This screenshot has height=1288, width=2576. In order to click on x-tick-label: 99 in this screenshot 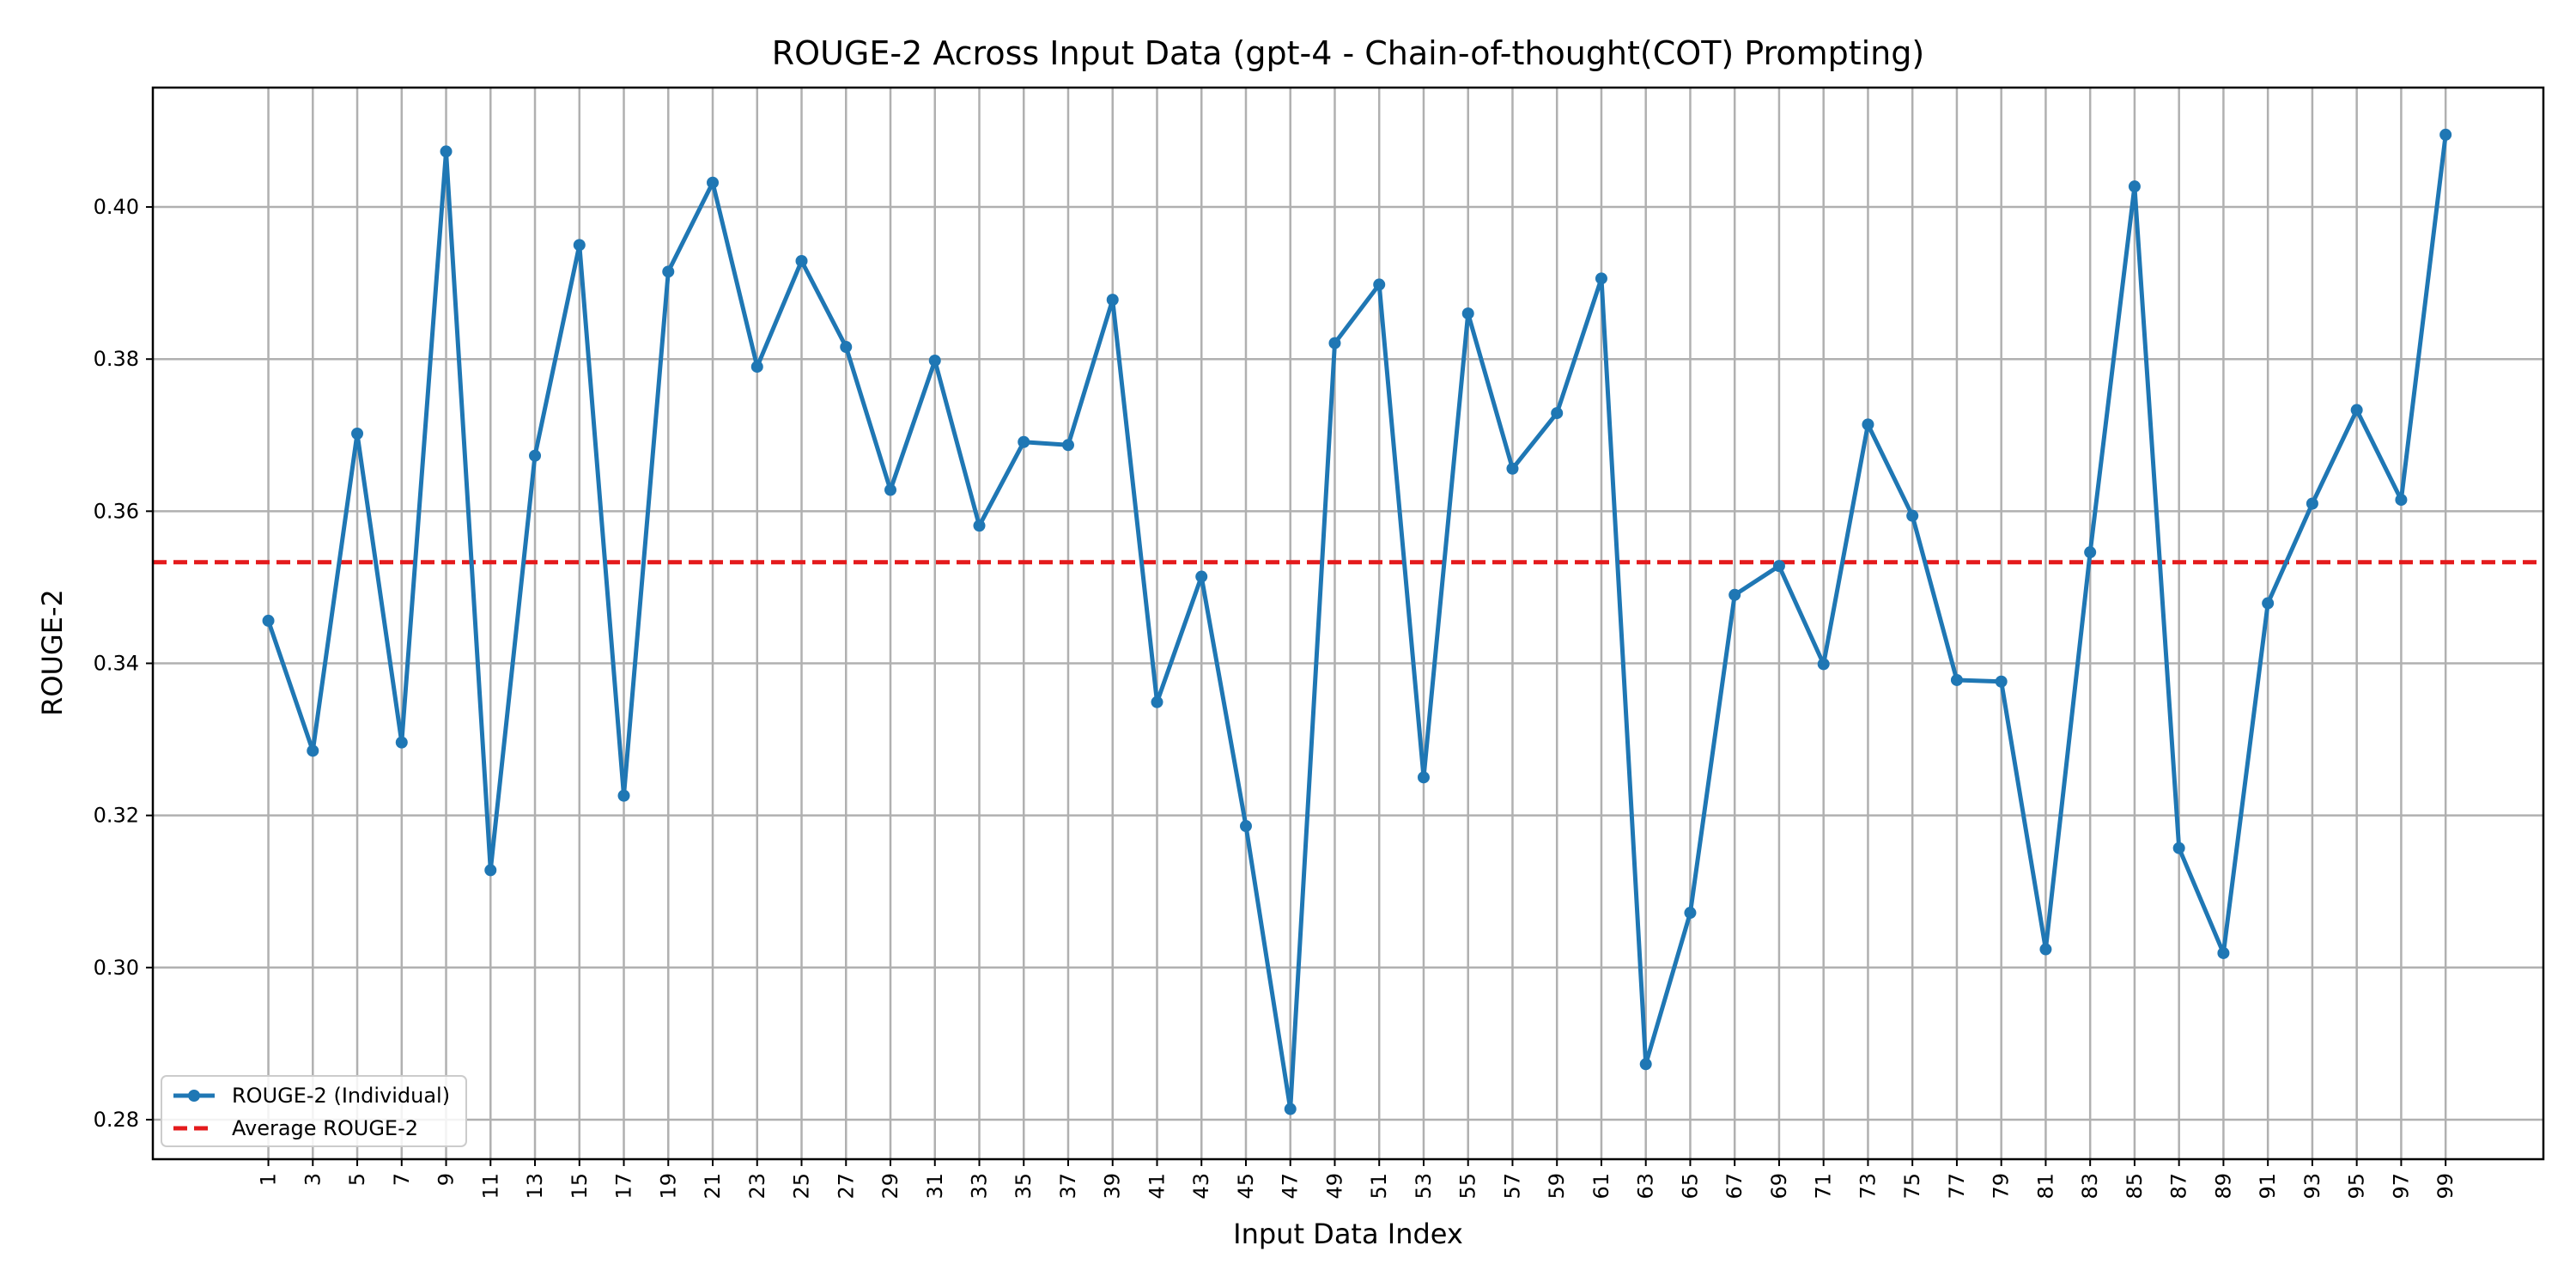, I will do `click(2445, 1186)`.